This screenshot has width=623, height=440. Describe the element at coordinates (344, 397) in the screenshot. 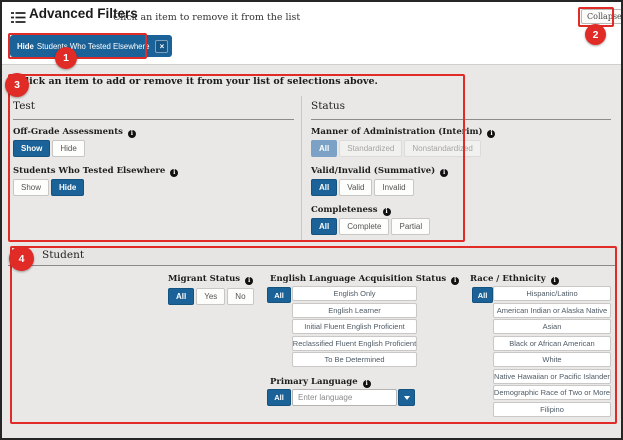

I see `primary-language-input` at that location.